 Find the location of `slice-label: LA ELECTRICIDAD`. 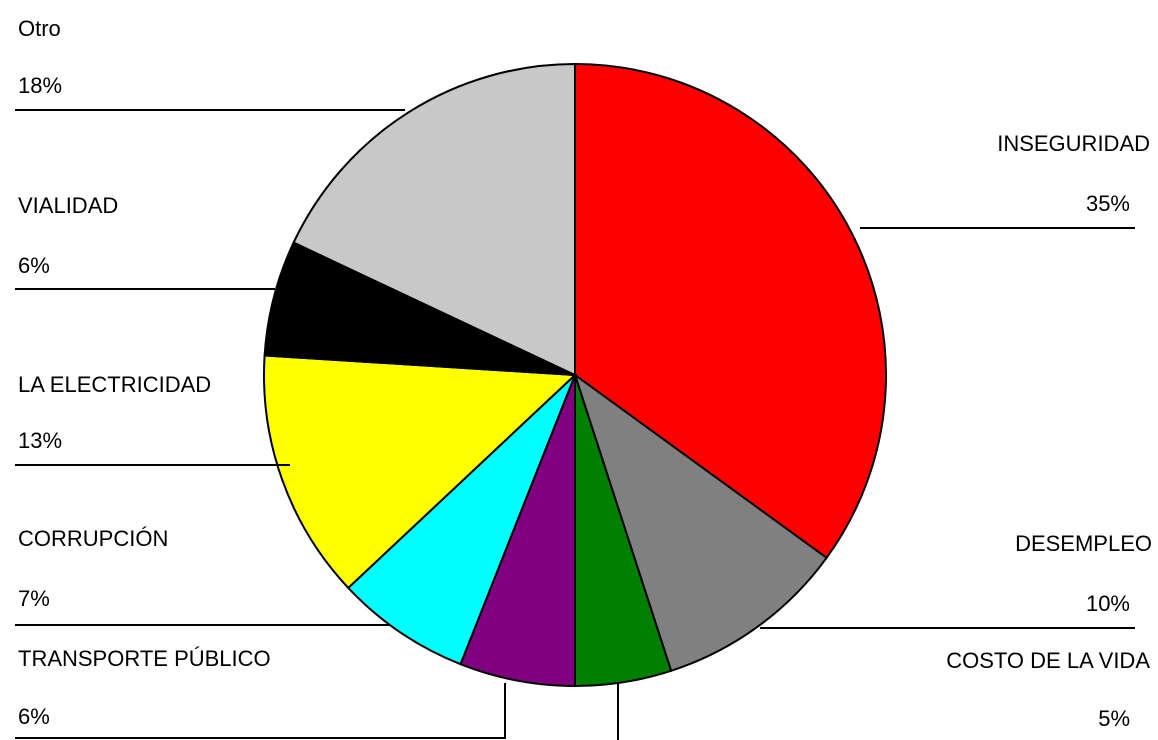

slice-label: LA ELECTRICIDAD is located at coordinates (114, 384).